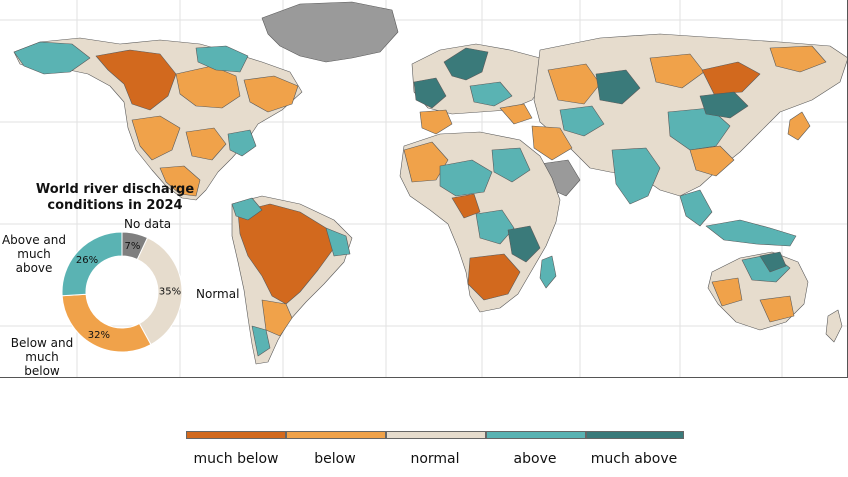 Image resolution: width=848 pixels, height=477 pixels. What do you see at coordinates (724, 105) in the screenshot?
I see `mongolia-much-above-region` at bounding box center [724, 105].